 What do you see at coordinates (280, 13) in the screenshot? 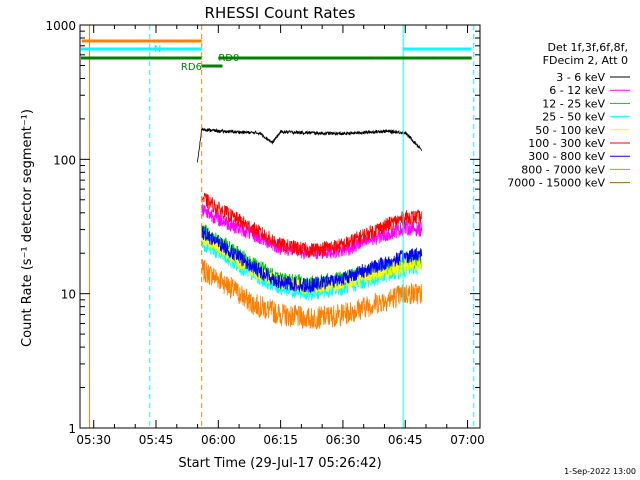
I see `chart-title: RHESSI Count Rates` at bounding box center [280, 13].